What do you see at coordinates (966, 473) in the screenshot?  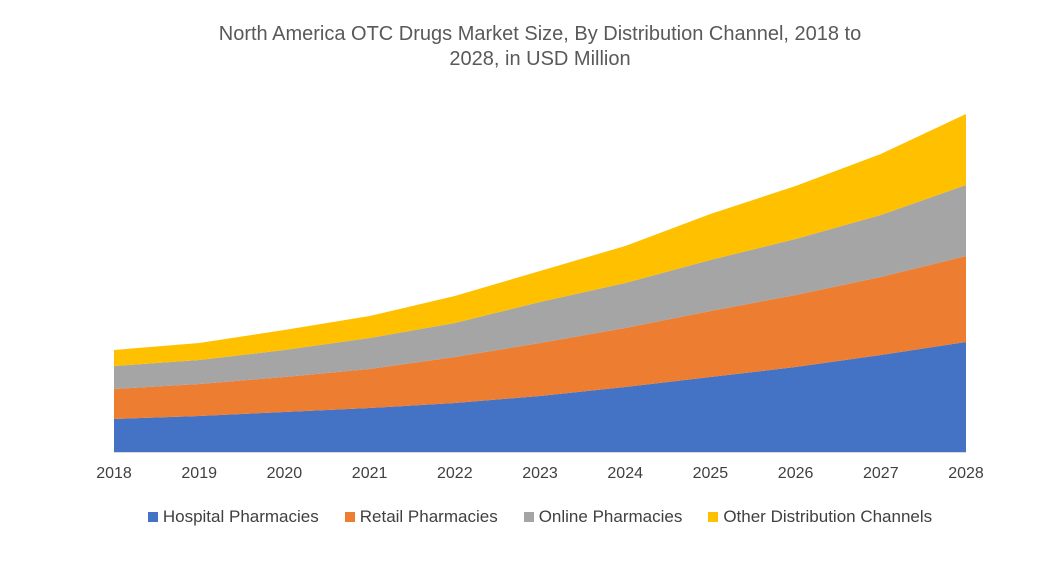 I see `x-tick-label: 2028` at bounding box center [966, 473].